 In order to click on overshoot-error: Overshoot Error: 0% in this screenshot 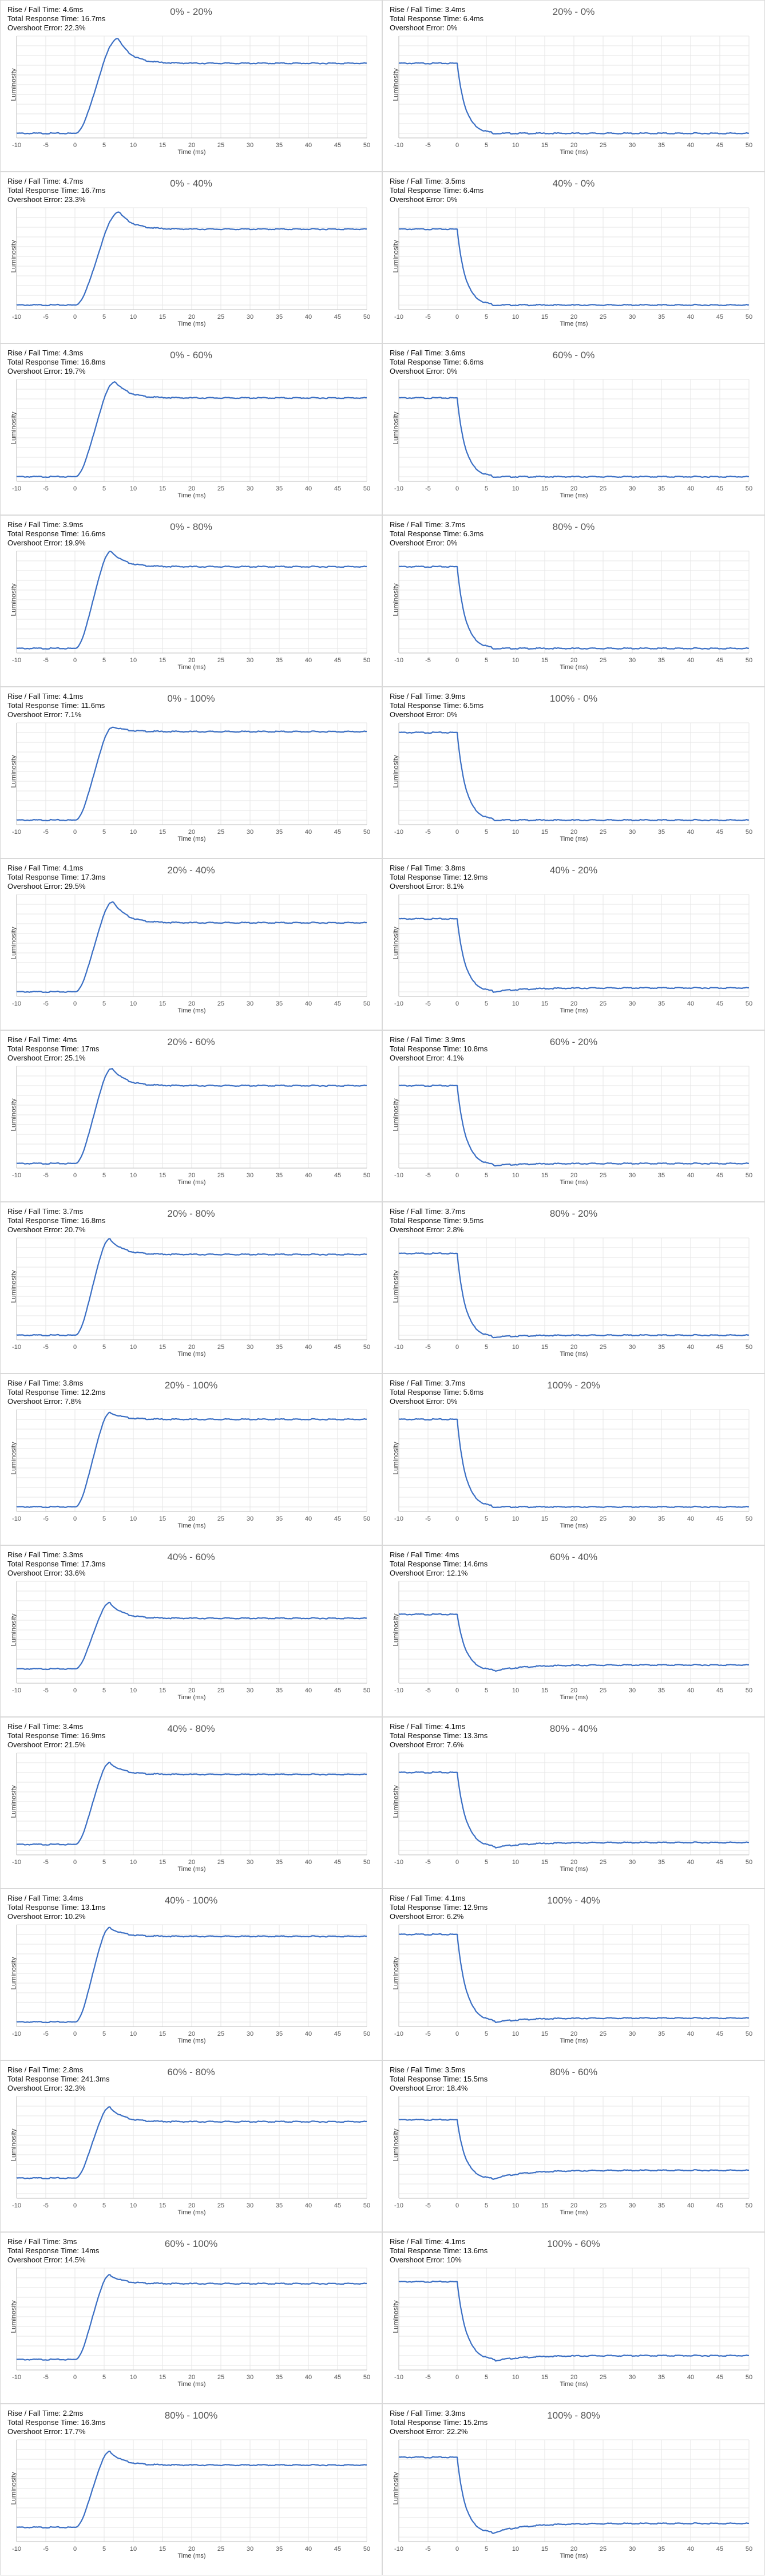, I will do `click(424, 543)`.